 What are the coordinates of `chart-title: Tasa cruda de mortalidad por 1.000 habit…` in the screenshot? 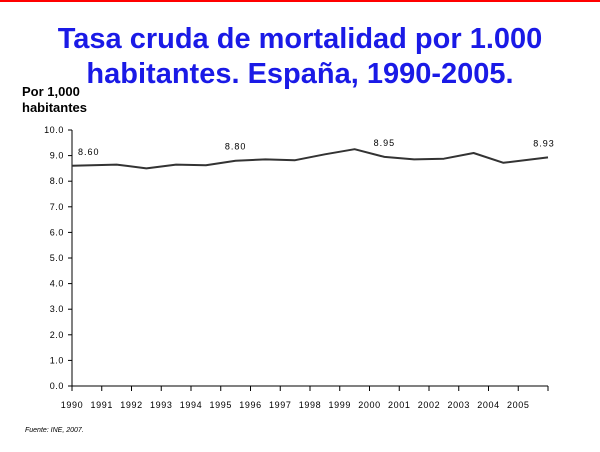 It's located at (300, 57).